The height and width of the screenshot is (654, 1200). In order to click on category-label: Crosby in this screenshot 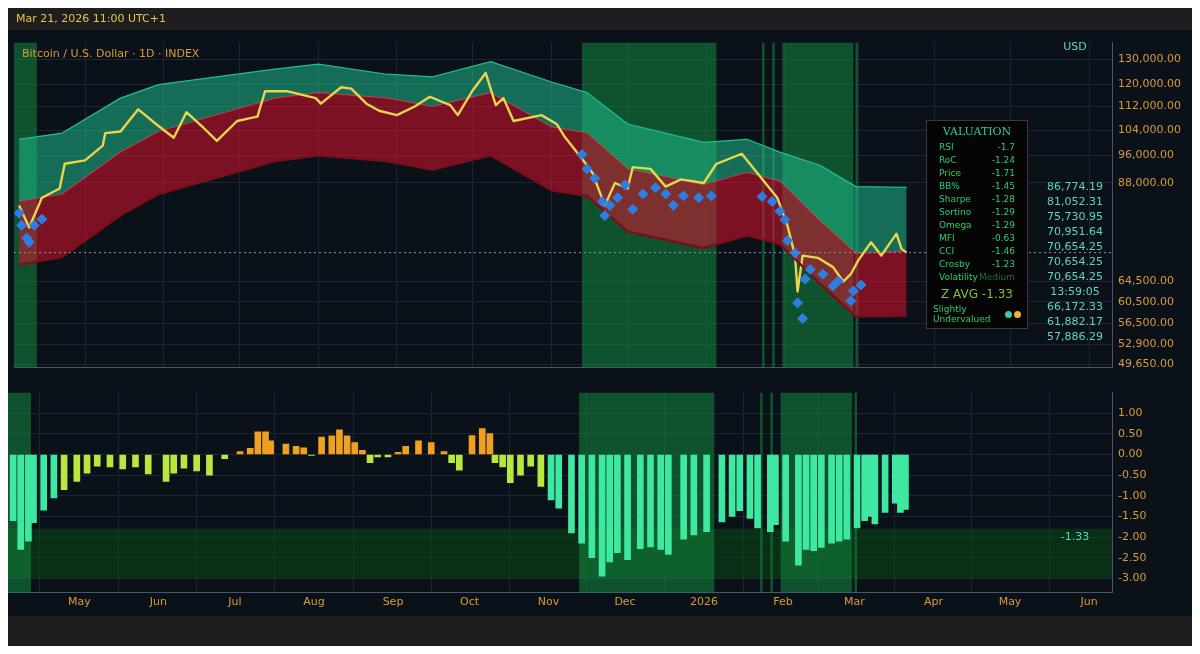, I will do `click(955, 264)`.